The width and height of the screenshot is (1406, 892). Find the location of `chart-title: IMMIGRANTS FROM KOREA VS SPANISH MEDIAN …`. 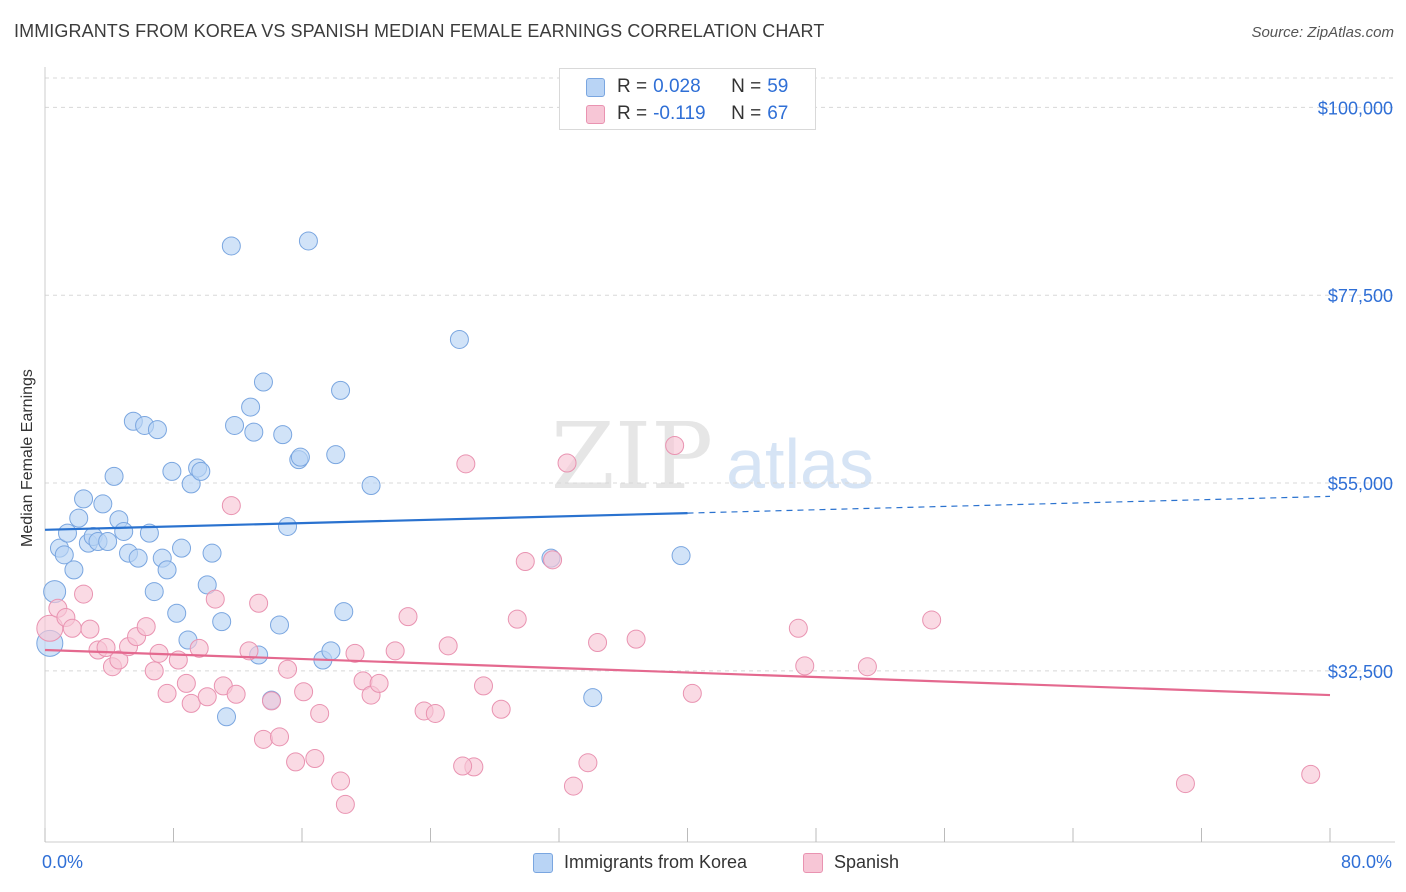

chart-title: IMMIGRANTS FROM KOREA VS SPANISH MEDIAN … is located at coordinates (419, 31).